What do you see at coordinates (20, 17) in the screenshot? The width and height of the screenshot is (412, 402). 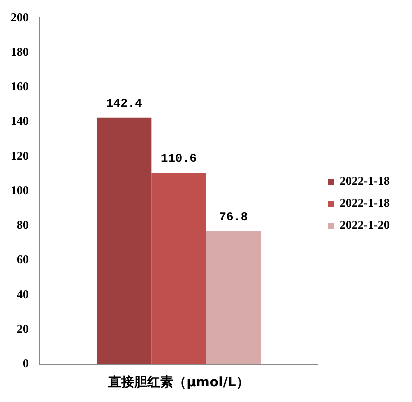 I see `y-tick-label: 200` at bounding box center [20, 17].